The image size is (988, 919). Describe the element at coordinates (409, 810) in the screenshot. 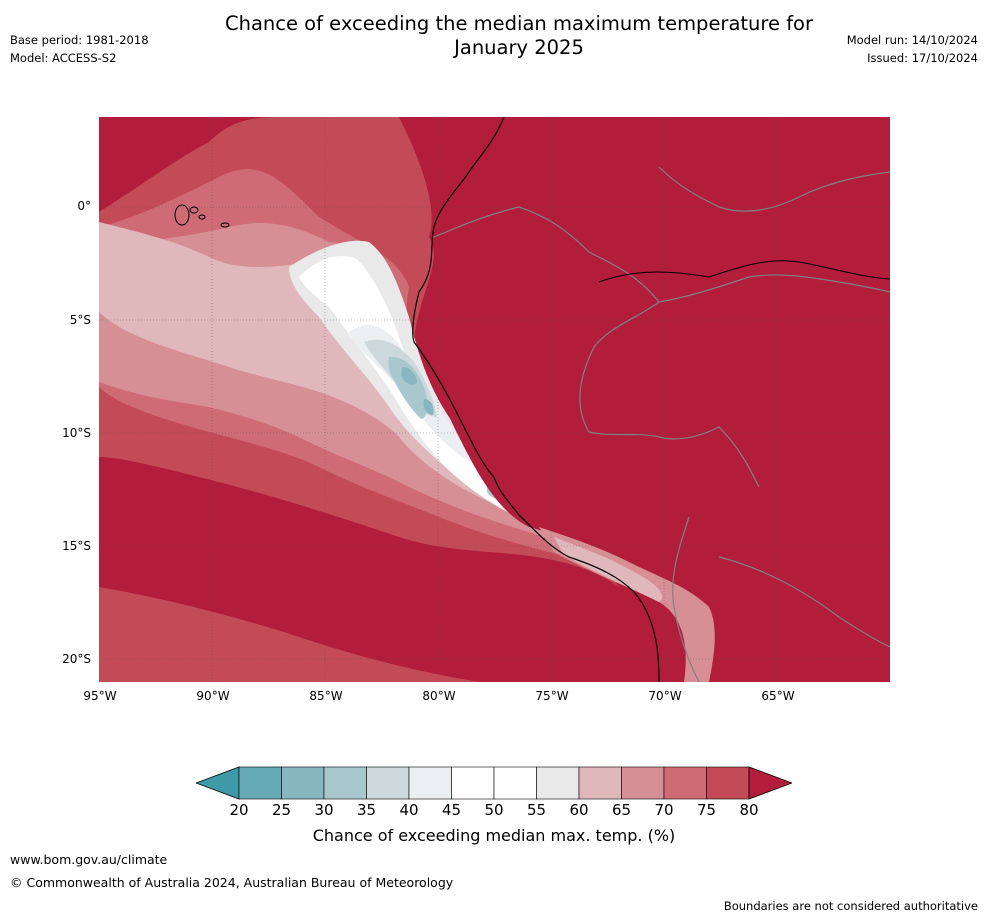

I see `colorbar-tick-label: 40` at that location.